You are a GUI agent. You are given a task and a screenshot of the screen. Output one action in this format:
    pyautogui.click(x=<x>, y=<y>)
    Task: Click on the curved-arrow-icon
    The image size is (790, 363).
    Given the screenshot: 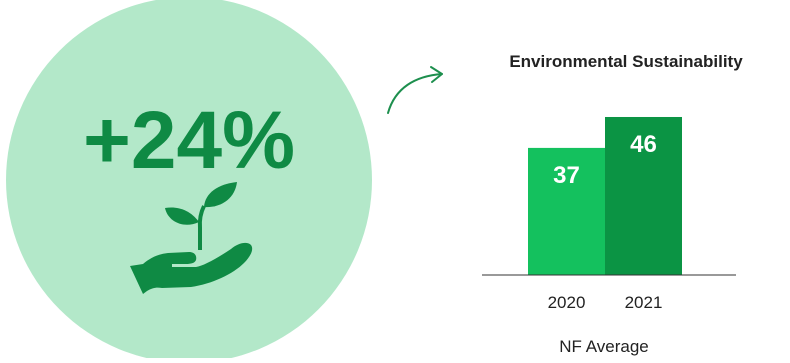 What is the action you would take?
    pyautogui.click(x=415, y=90)
    